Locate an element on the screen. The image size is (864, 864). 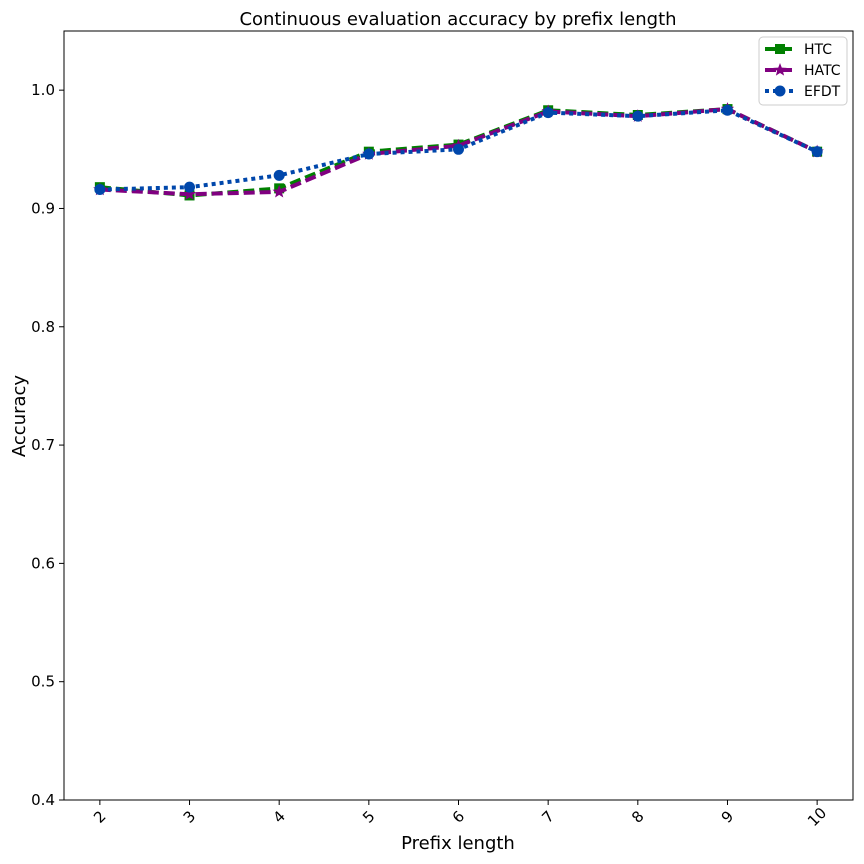
y-tick-label: 0.4 is located at coordinates (43, 800).